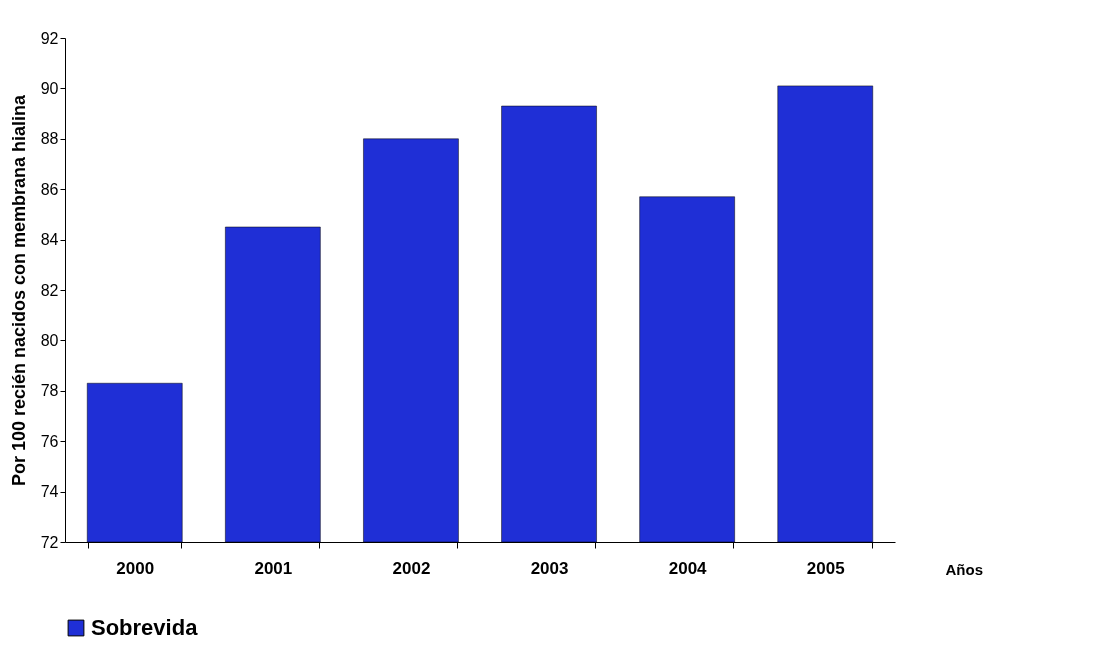  What do you see at coordinates (549, 568) in the screenshot?
I see `x-tick-label: 2003` at bounding box center [549, 568].